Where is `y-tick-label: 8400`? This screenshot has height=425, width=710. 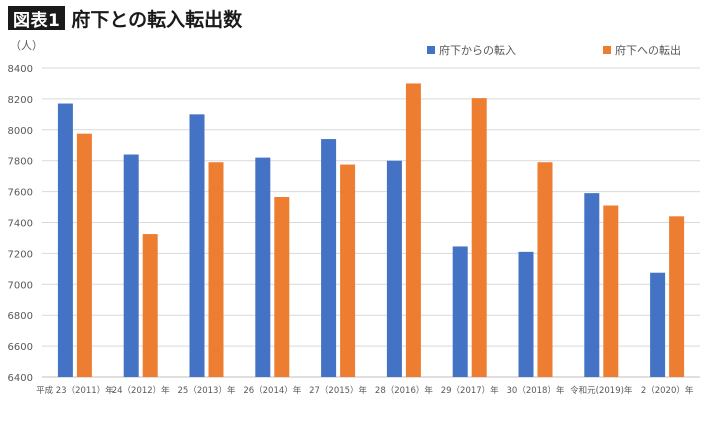
y-tick-label: 8400 is located at coordinates (20, 69).